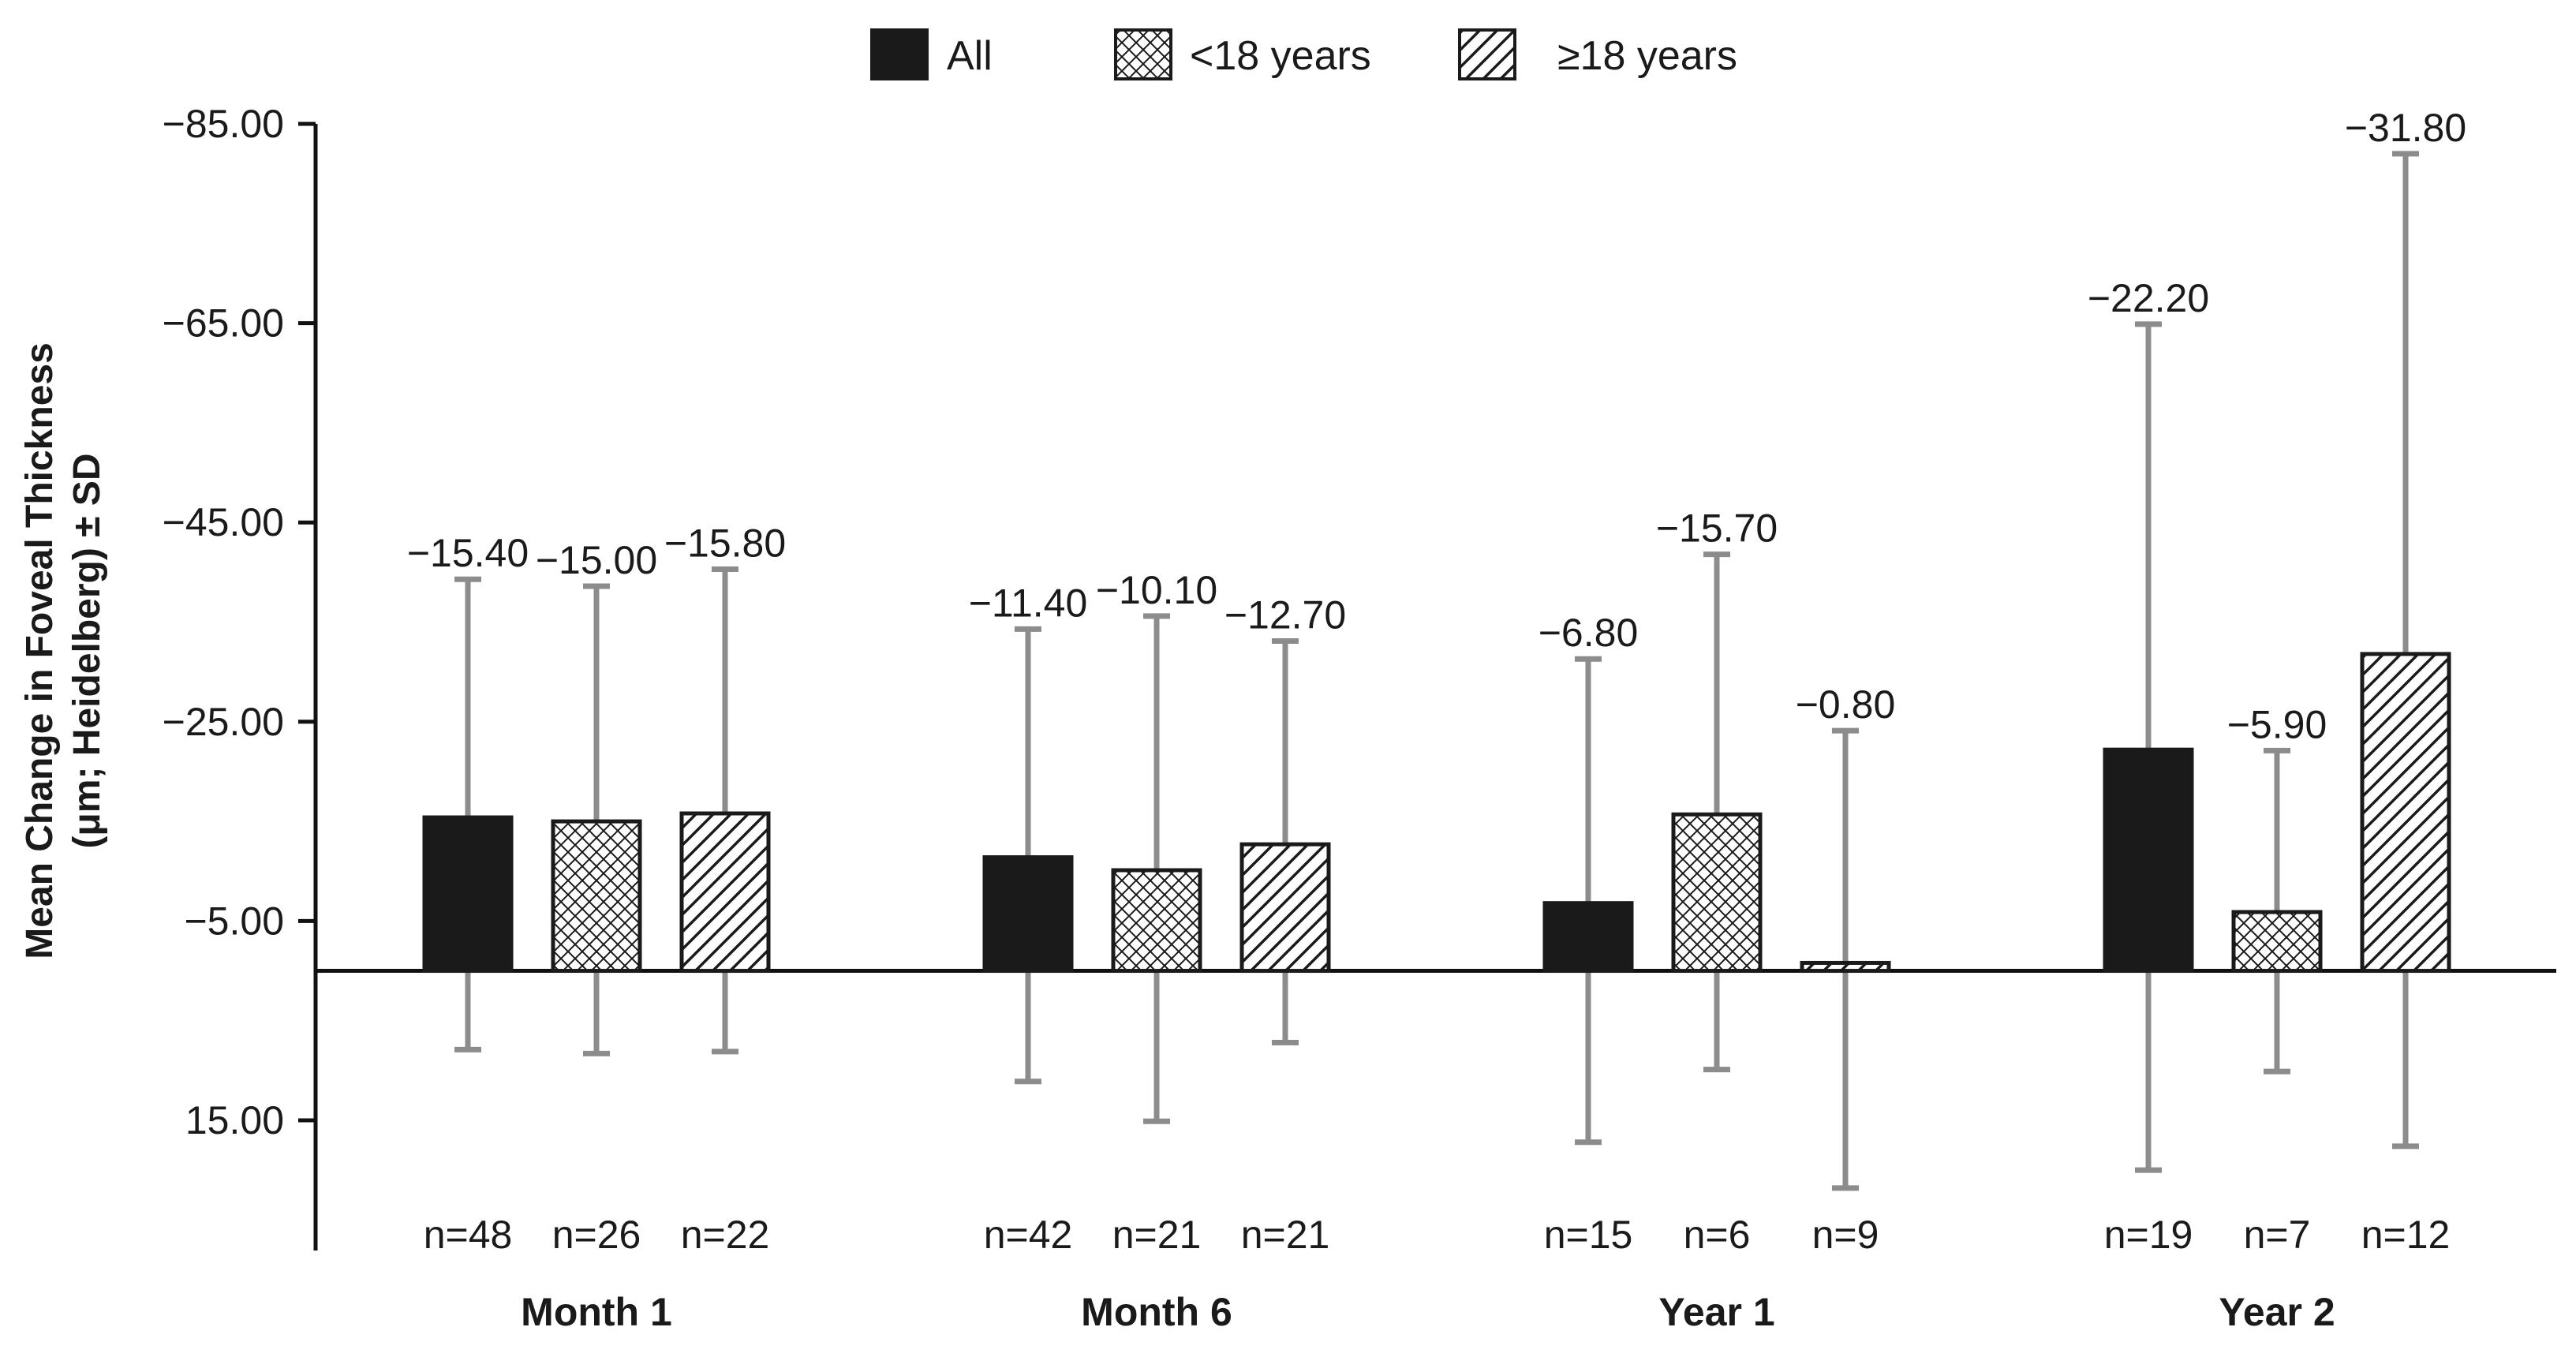  Describe the element at coordinates (1028, 1235) in the screenshot. I see `sample-size-label: n=42` at that location.